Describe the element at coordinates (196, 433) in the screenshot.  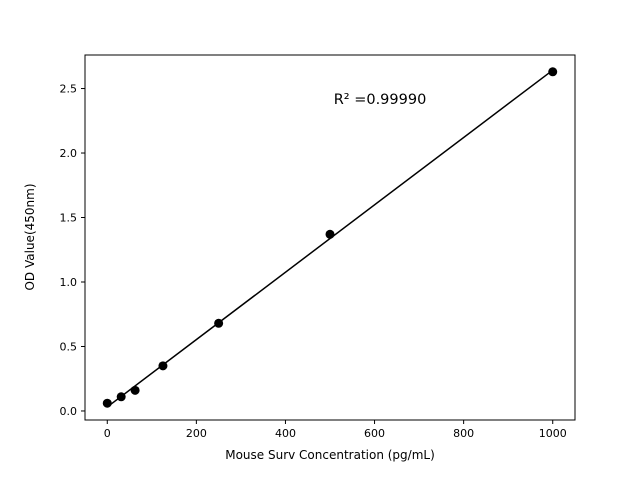
I see `x-tick-label: 200` at that location.